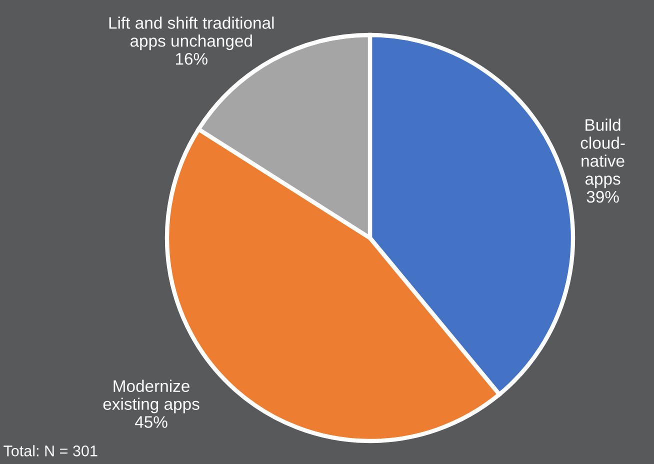 The image size is (654, 464). I want to click on slice-label: Modernize existing apps, so click(151, 397).